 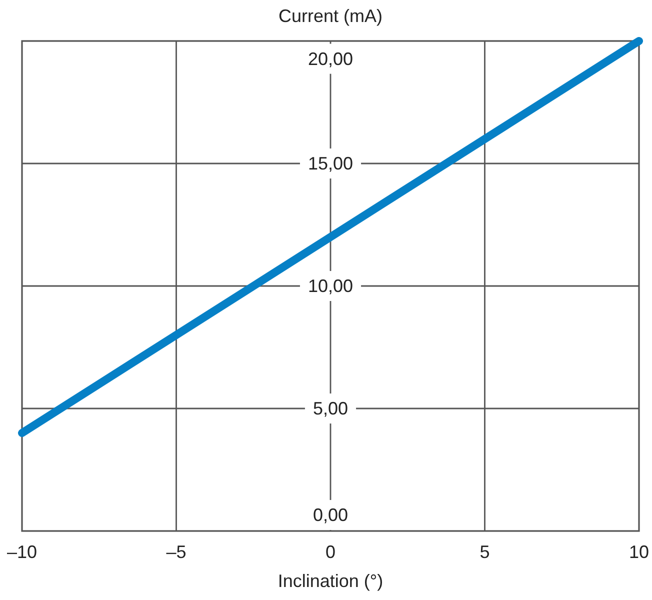 I want to click on x-axis-title: Inclination (°), so click(x=331, y=581).